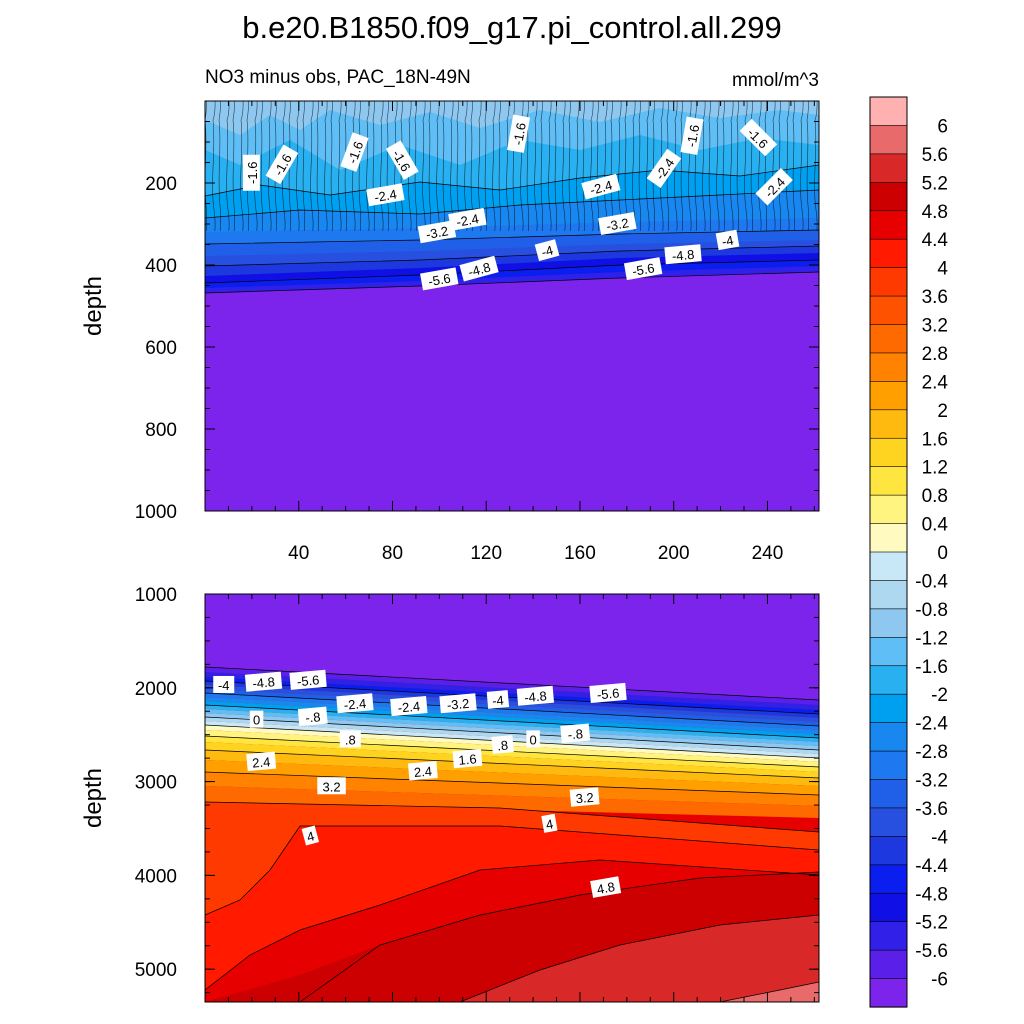 Image resolution: width=1024 pixels, height=1024 pixels. What do you see at coordinates (156, 783) in the screenshot?
I see `y-tick-label: 3000` at bounding box center [156, 783].